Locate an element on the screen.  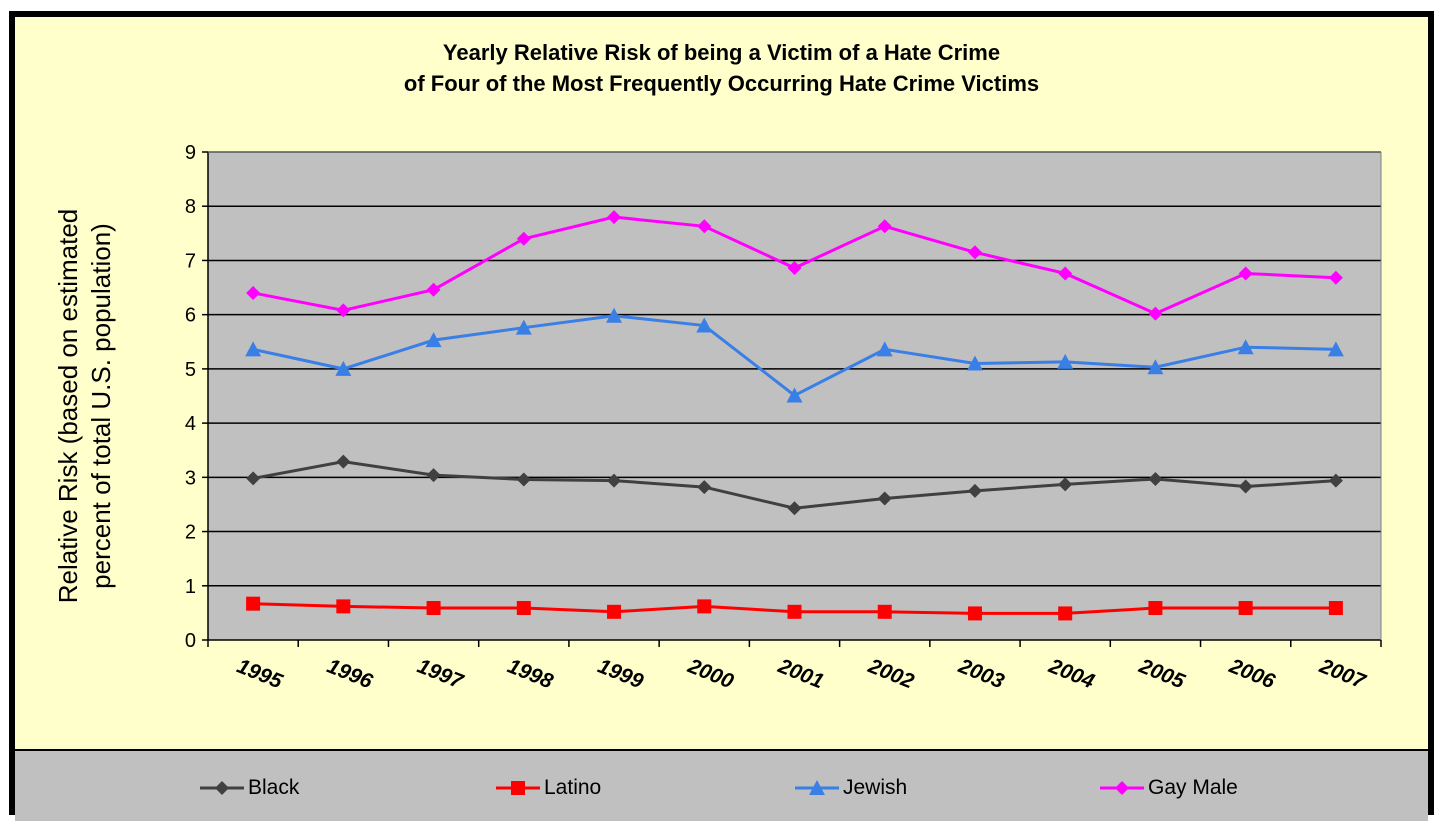
x-tick-label: 2001 is located at coordinates (800, 673).